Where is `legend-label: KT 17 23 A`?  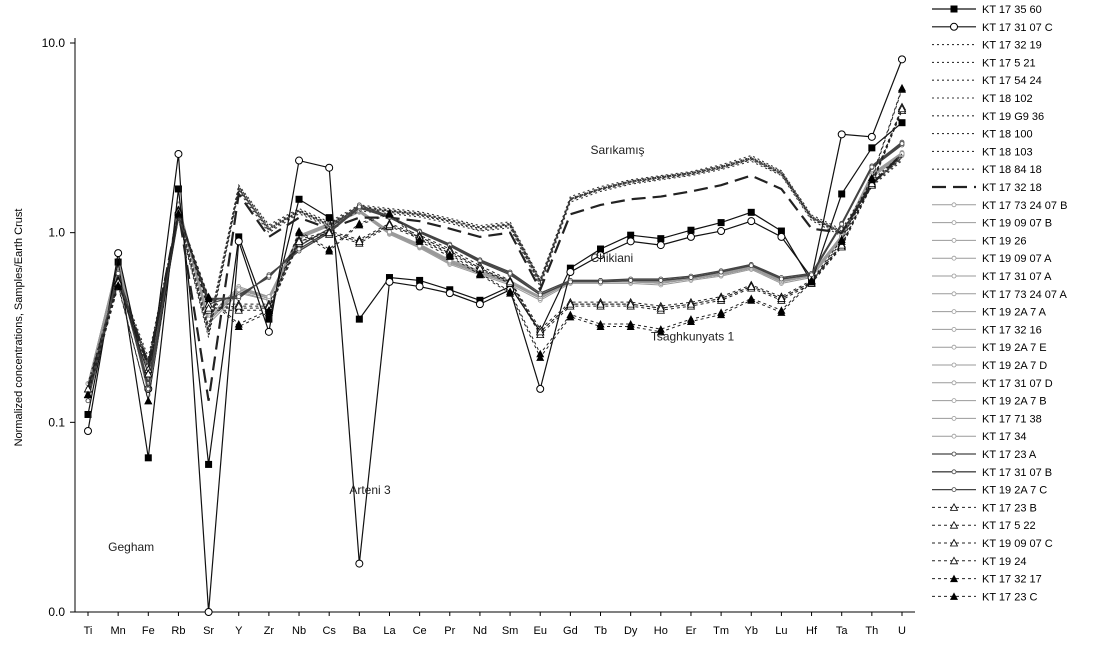
legend-label: KT 17 23 A is located at coordinates (1009, 455).